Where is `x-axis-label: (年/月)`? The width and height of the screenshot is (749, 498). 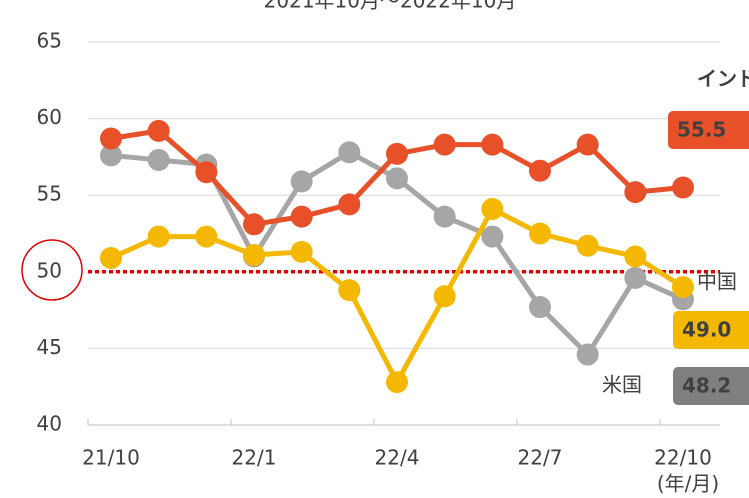 x-axis-label: (年/月) is located at coordinates (688, 484).